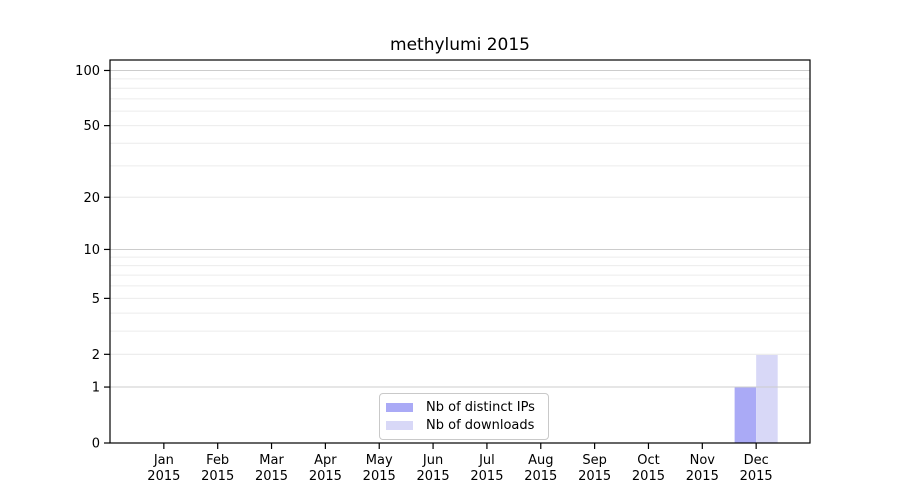  What do you see at coordinates (271, 460) in the screenshot?
I see `x-tick-label-month: Mar` at bounding box center [271, 460].